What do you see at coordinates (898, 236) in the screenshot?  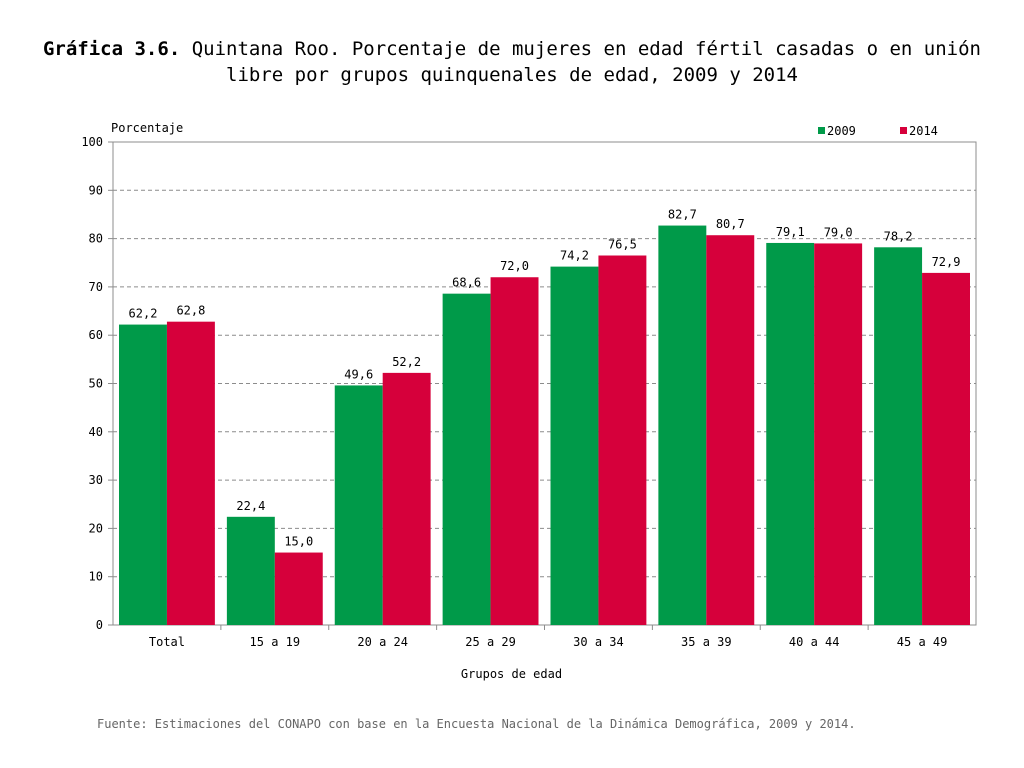 I see `data-label-2009: 78,2` at bounding box center [898, 236].